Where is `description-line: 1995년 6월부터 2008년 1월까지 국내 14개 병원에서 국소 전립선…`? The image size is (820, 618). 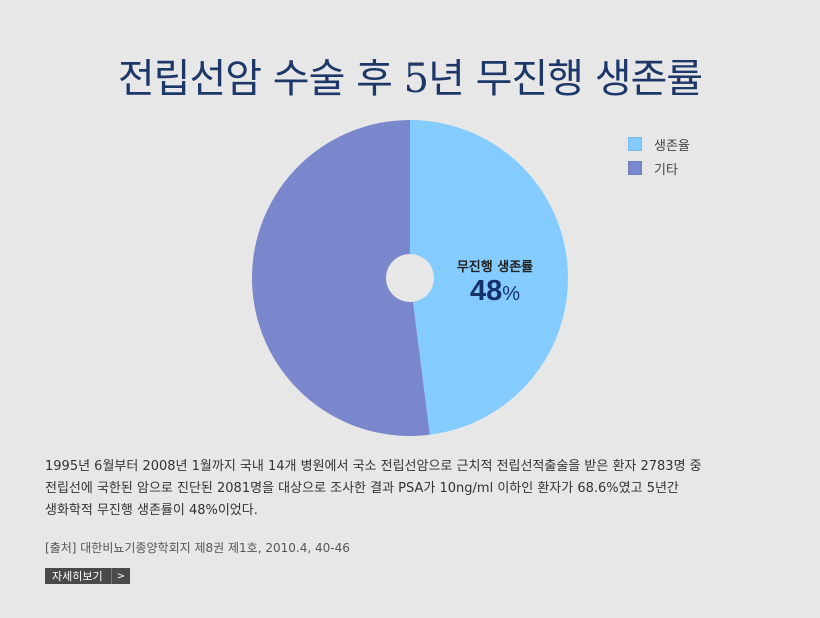 description-line: 1995년 6월부터 2008년 1월까지 국내 14개 병원에서 국소 전립선… is located at coordinates (373, 466).